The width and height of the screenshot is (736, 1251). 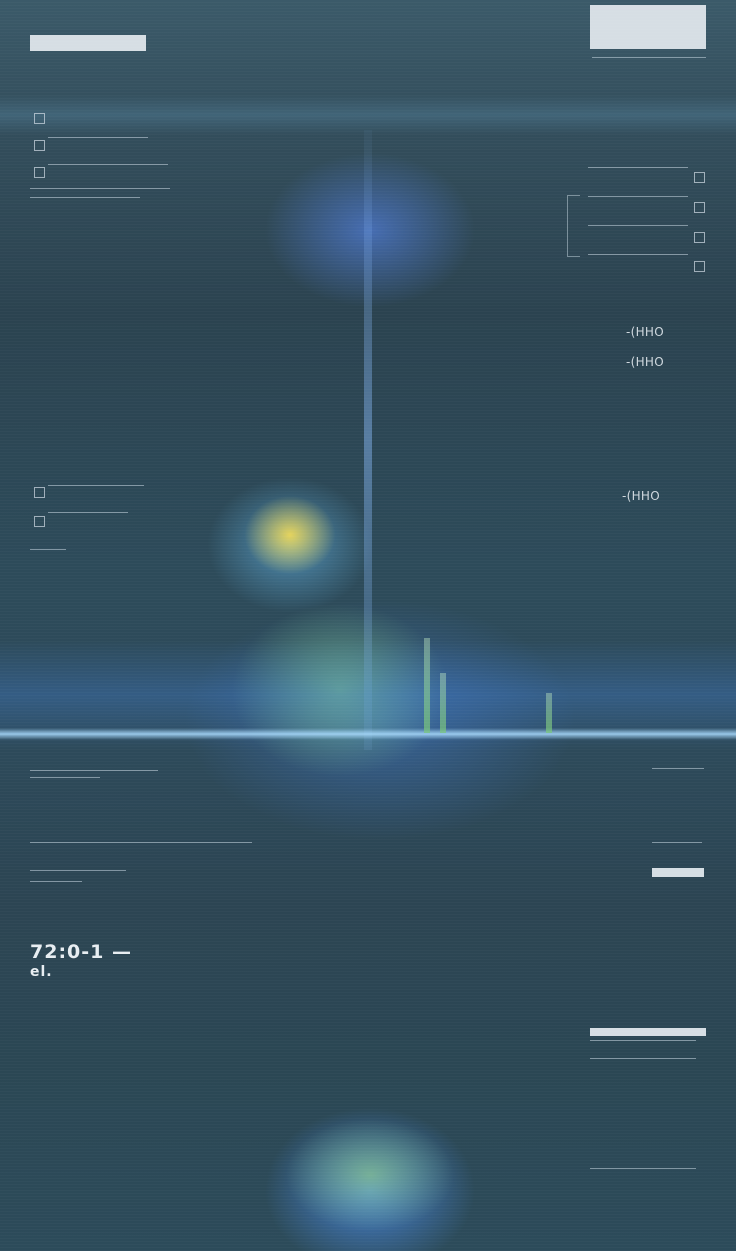 I want to click on secondary-readout: el., so click(x=41, y=972).